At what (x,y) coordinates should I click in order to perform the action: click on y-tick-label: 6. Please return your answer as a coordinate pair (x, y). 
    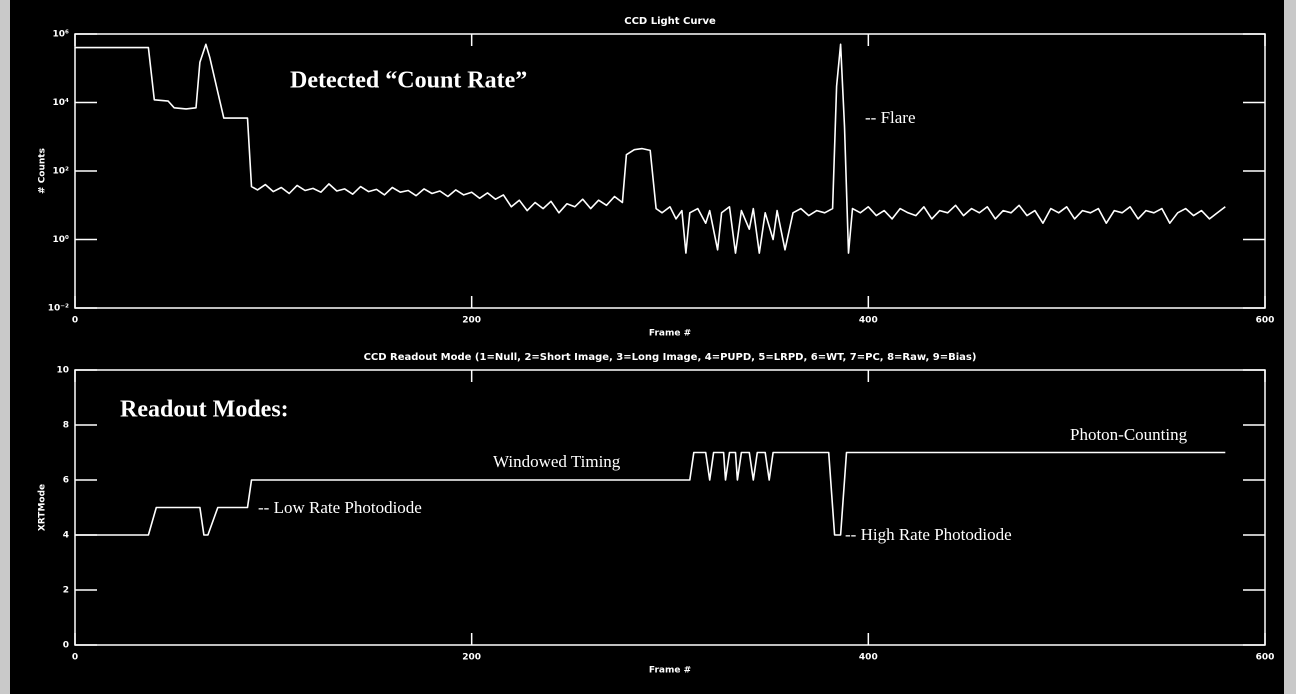
    Looking at the image, I should click on (66, 481).